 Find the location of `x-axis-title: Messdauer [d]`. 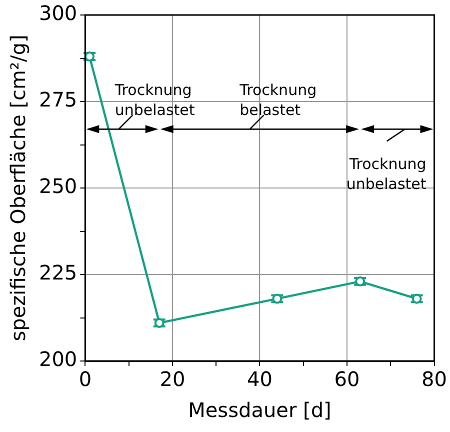

x-axis-title: Messdauer [d] is located at coordinates (260, 410).